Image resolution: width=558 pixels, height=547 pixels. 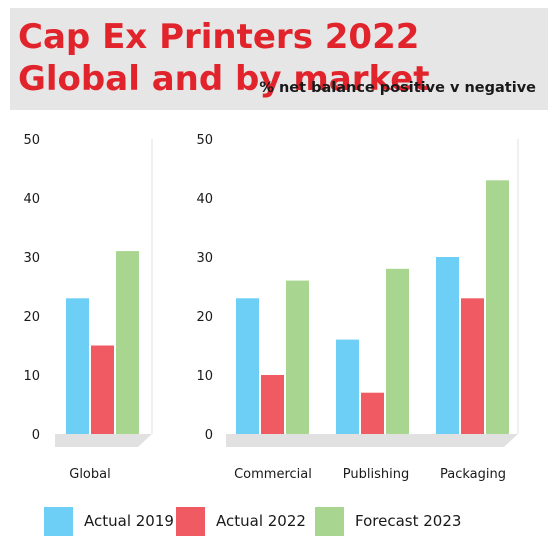 I want to click on y-tick-label-1-50: 50, so click(x=31, y=140).